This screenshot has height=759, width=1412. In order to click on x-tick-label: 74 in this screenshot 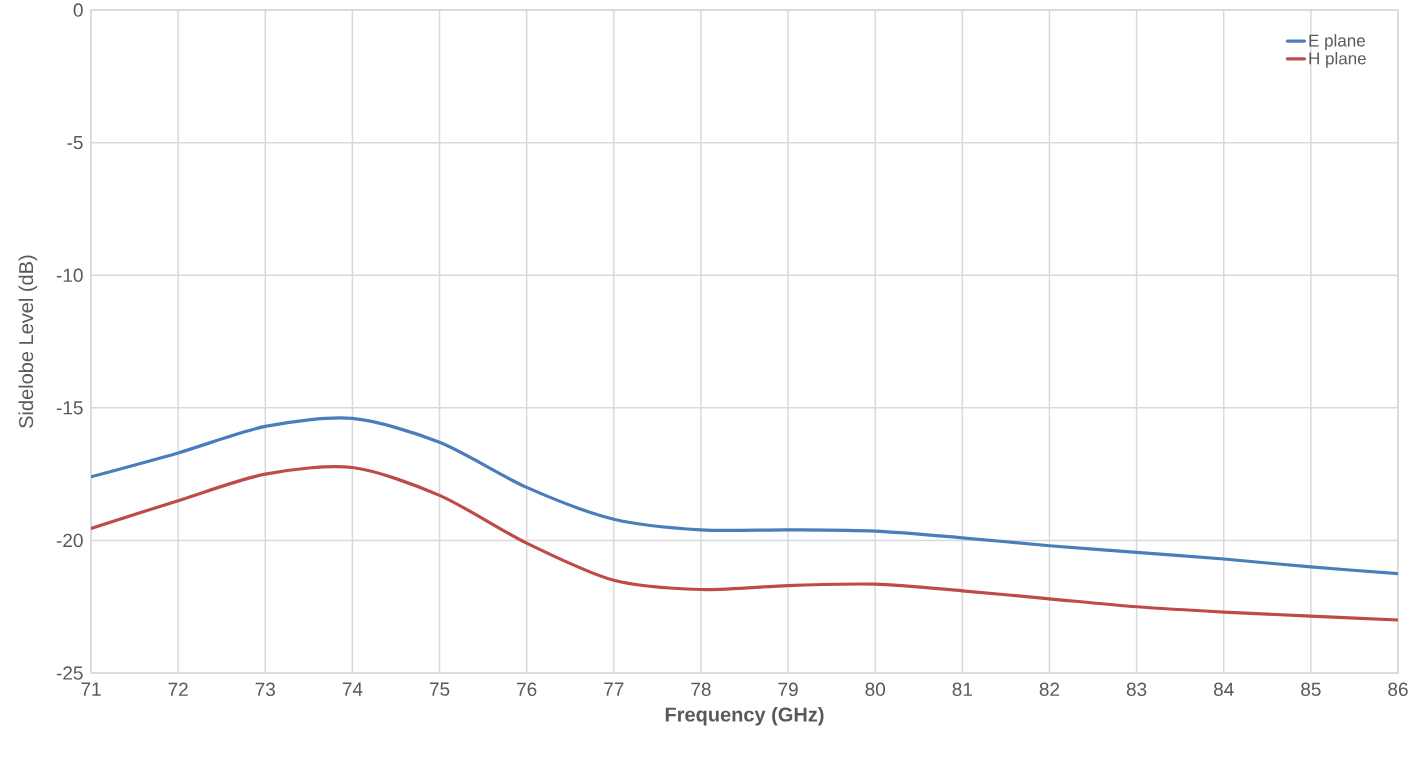, I will do `click(352, 689)`.